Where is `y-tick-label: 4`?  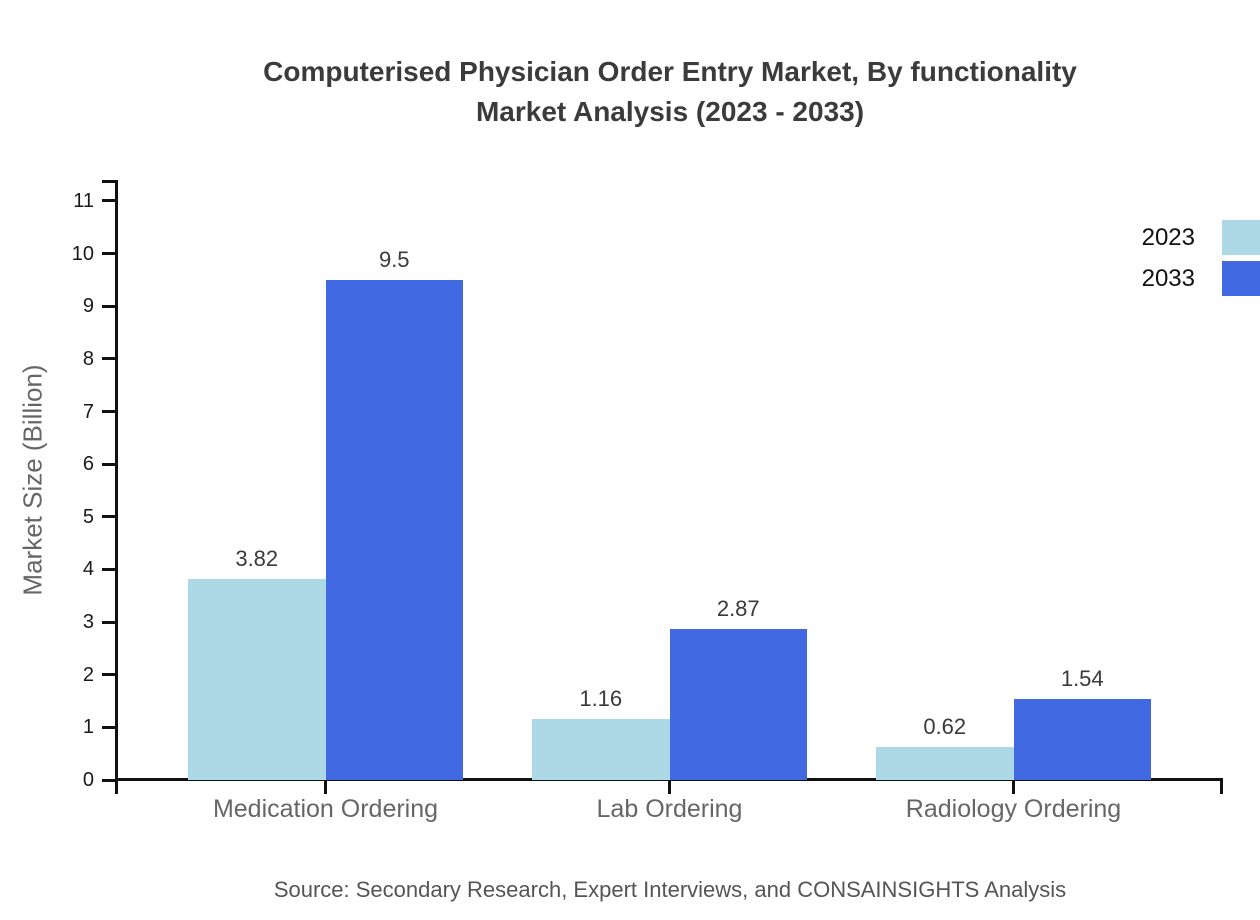
y-tick-label: 4 is located at coordinates (88, 569).